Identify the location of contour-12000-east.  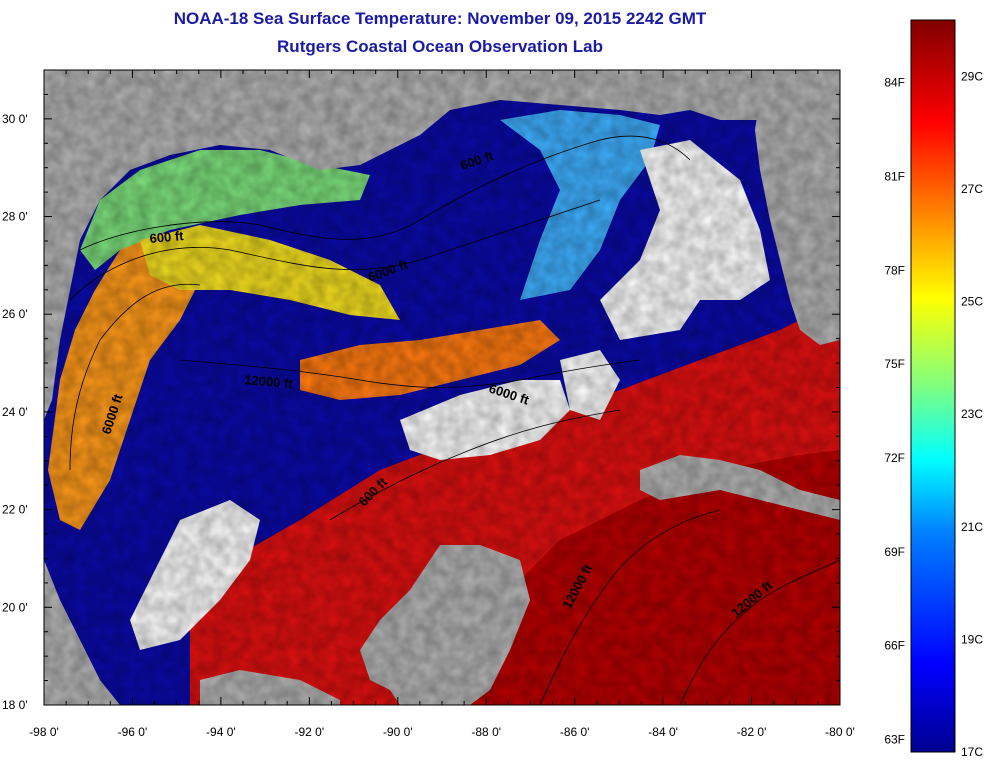
(759, 632).